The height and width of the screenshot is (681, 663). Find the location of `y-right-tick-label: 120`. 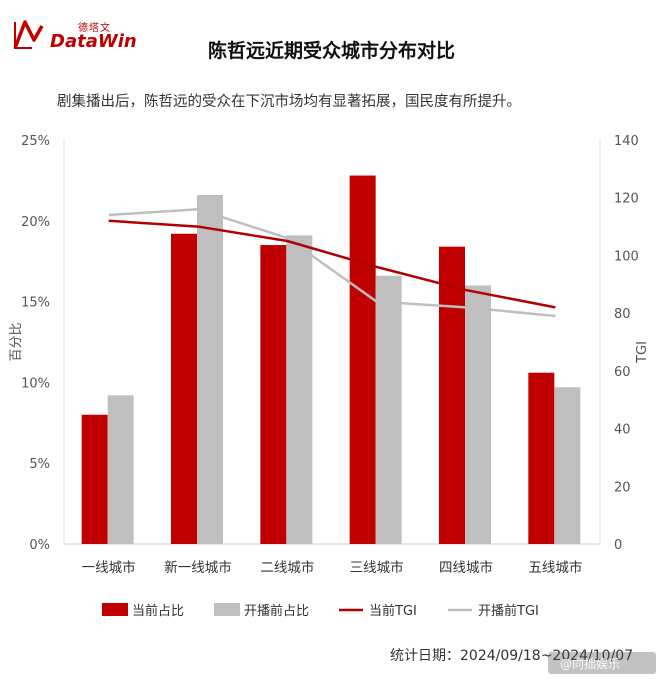

y-right-tick-label: 120 is located at coordinates (626, 199).